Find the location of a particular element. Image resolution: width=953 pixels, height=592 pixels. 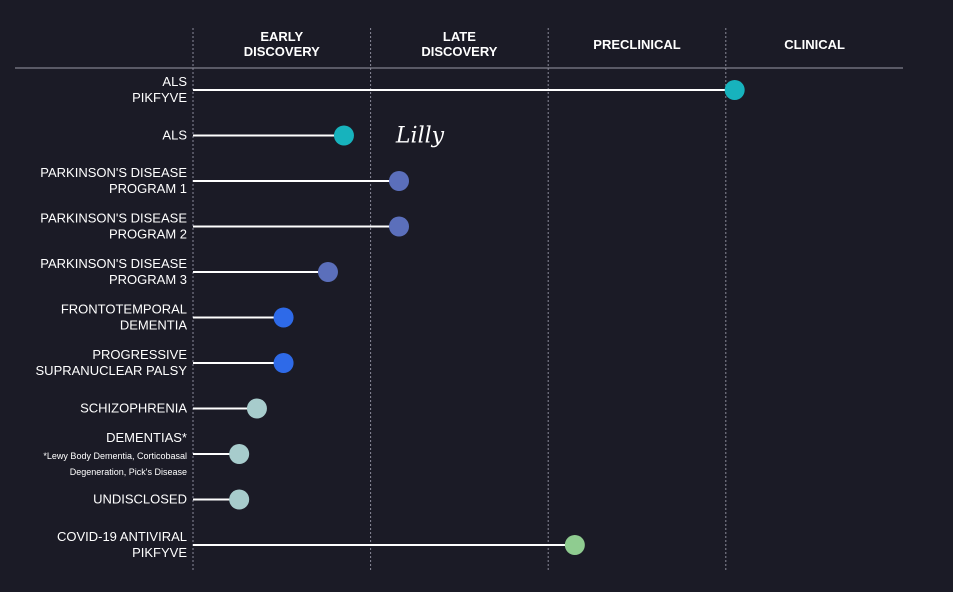

program-label: PROGRESSIVE SUPRANUCLEAR PALSY is located at coordinates (112, 362).